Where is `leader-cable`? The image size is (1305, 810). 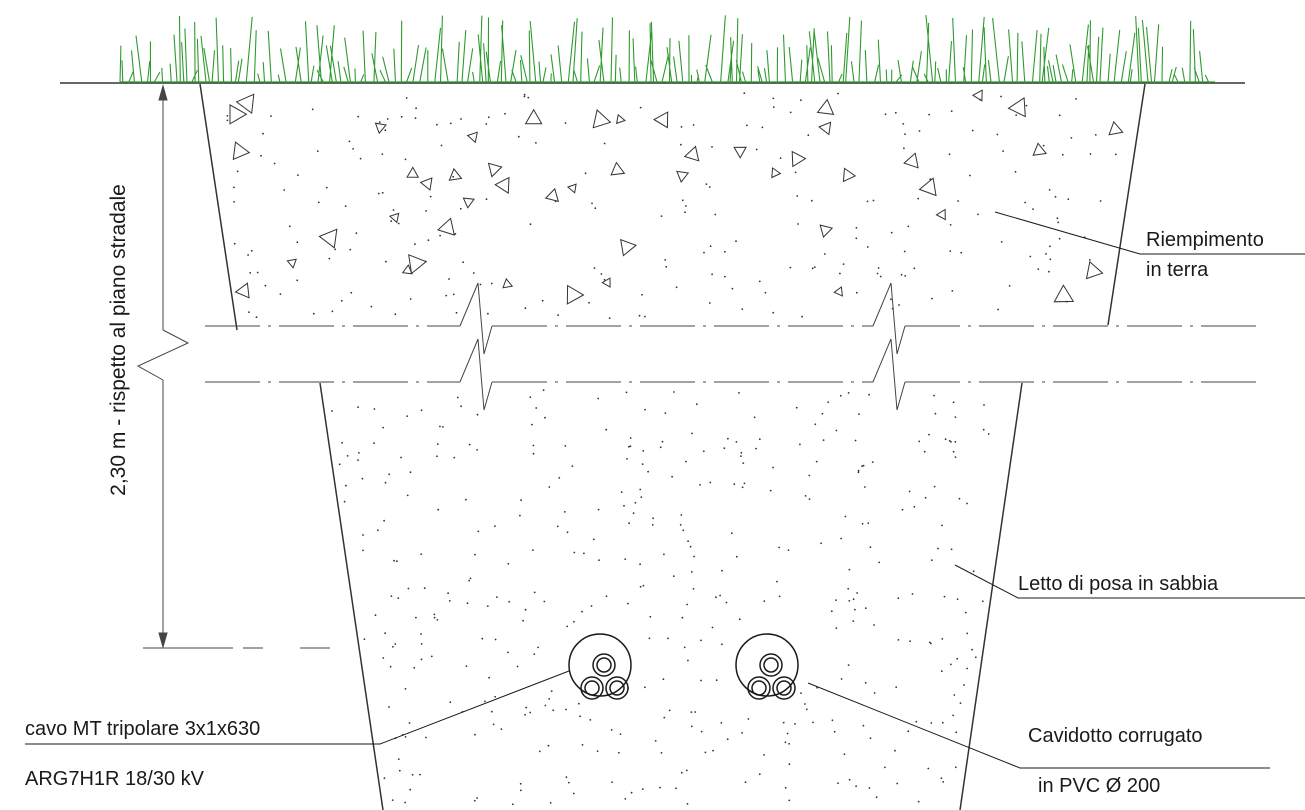 leader-cable is located at coordinates (297, 707).